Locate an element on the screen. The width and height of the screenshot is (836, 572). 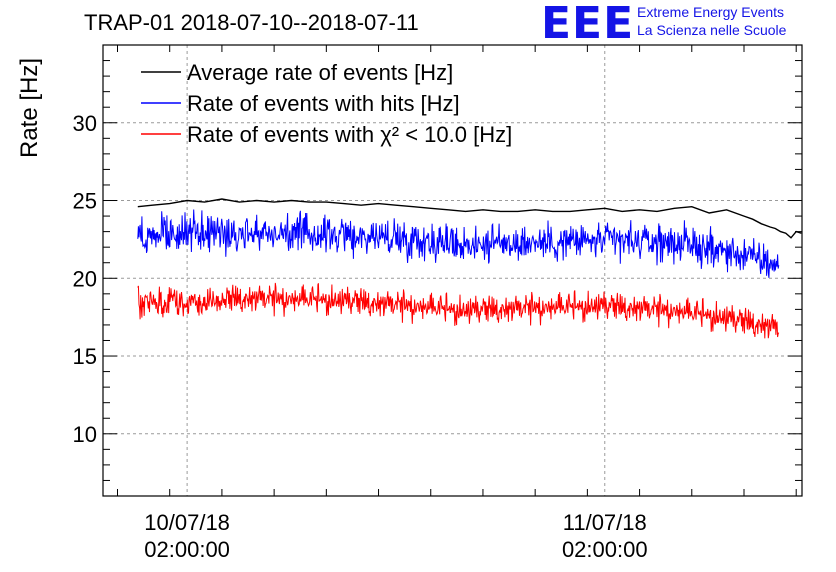
legend-entry-label: Rate of events with hits [Hz] is located at coordinates (323, 103).